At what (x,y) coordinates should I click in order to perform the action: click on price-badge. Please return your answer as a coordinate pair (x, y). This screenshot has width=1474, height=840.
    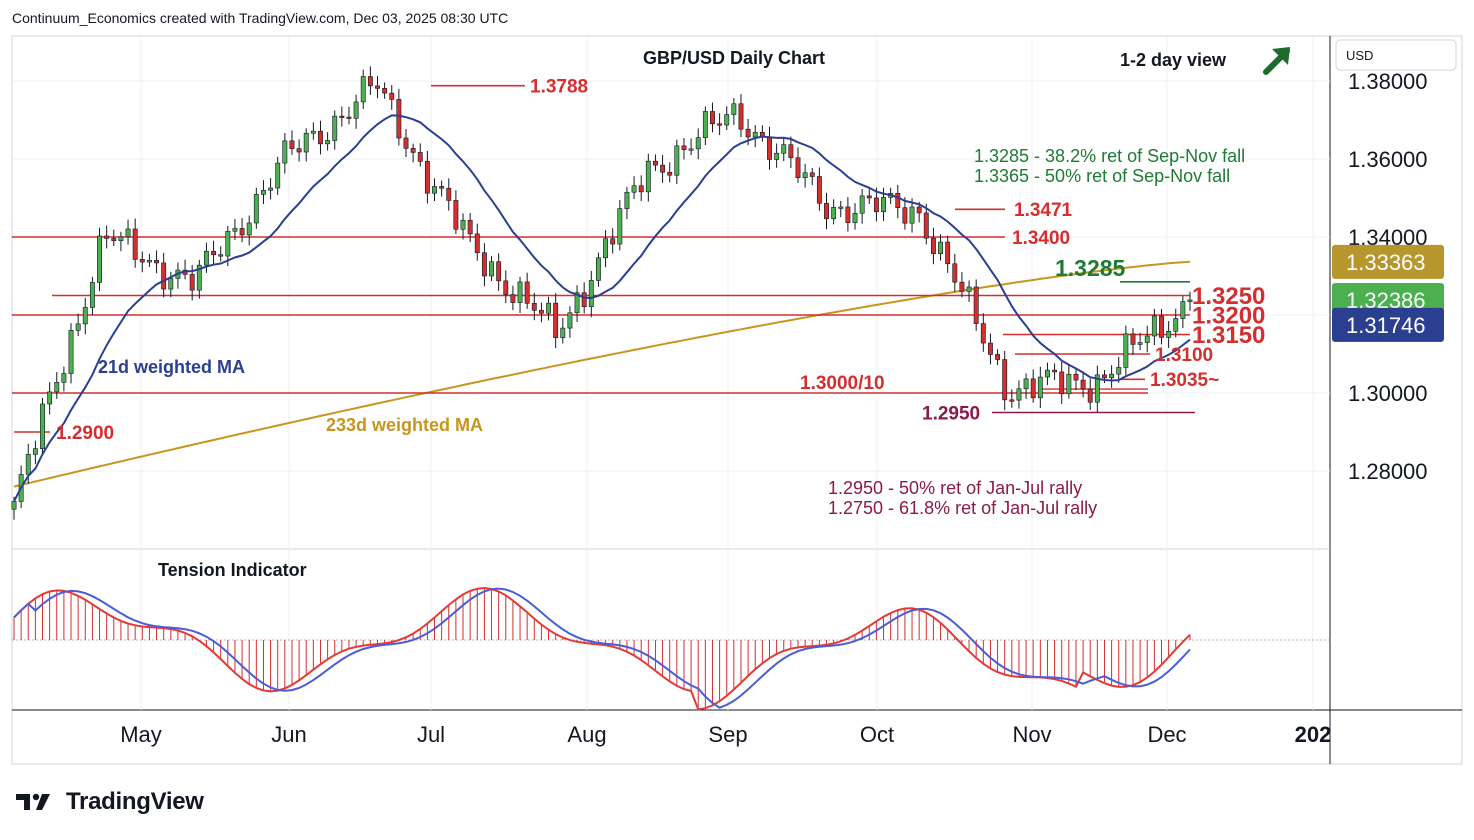
    Looking at the image, I should click on (1388, 261).